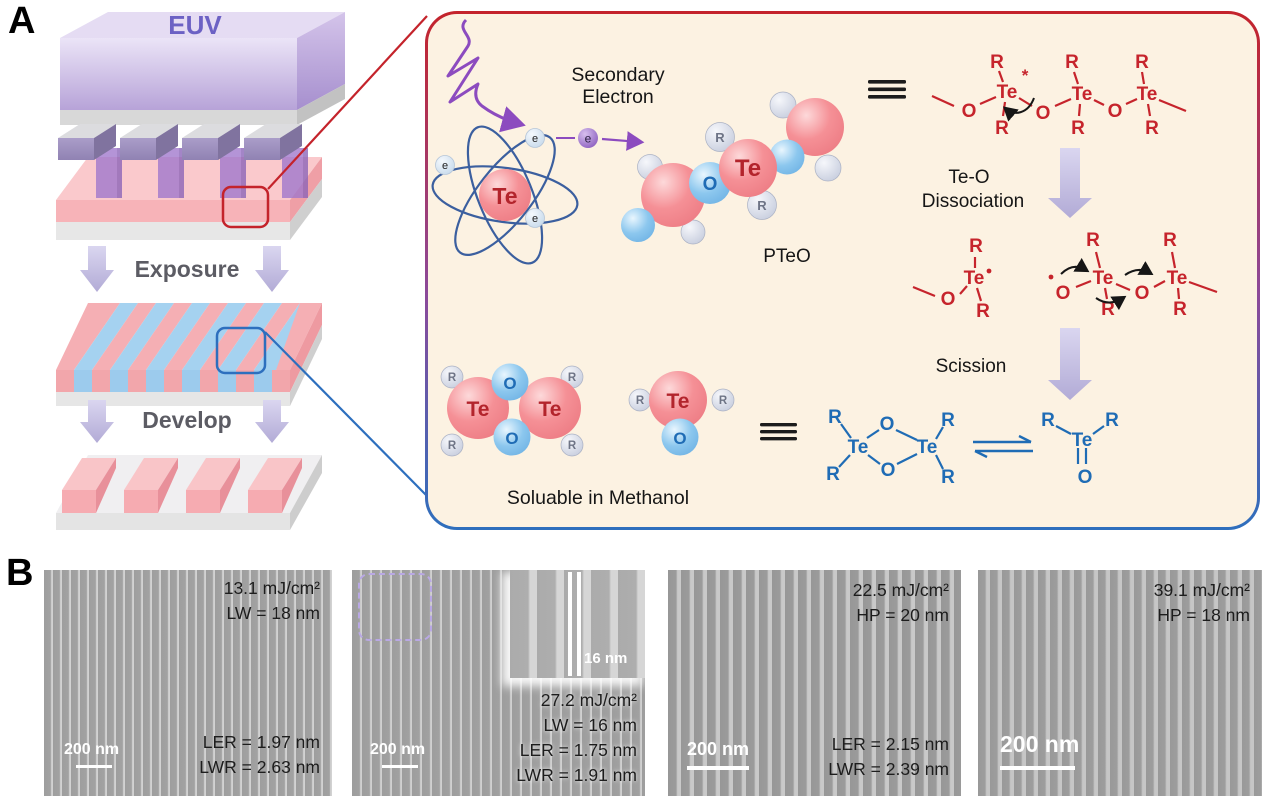 The width and height of the screenshot is (1266, 805). What do you see at coordinates (259, 767) in the screenshot?
I see `lwr-label: LWR = 2.63 nm` at bounding box center [259, 767].